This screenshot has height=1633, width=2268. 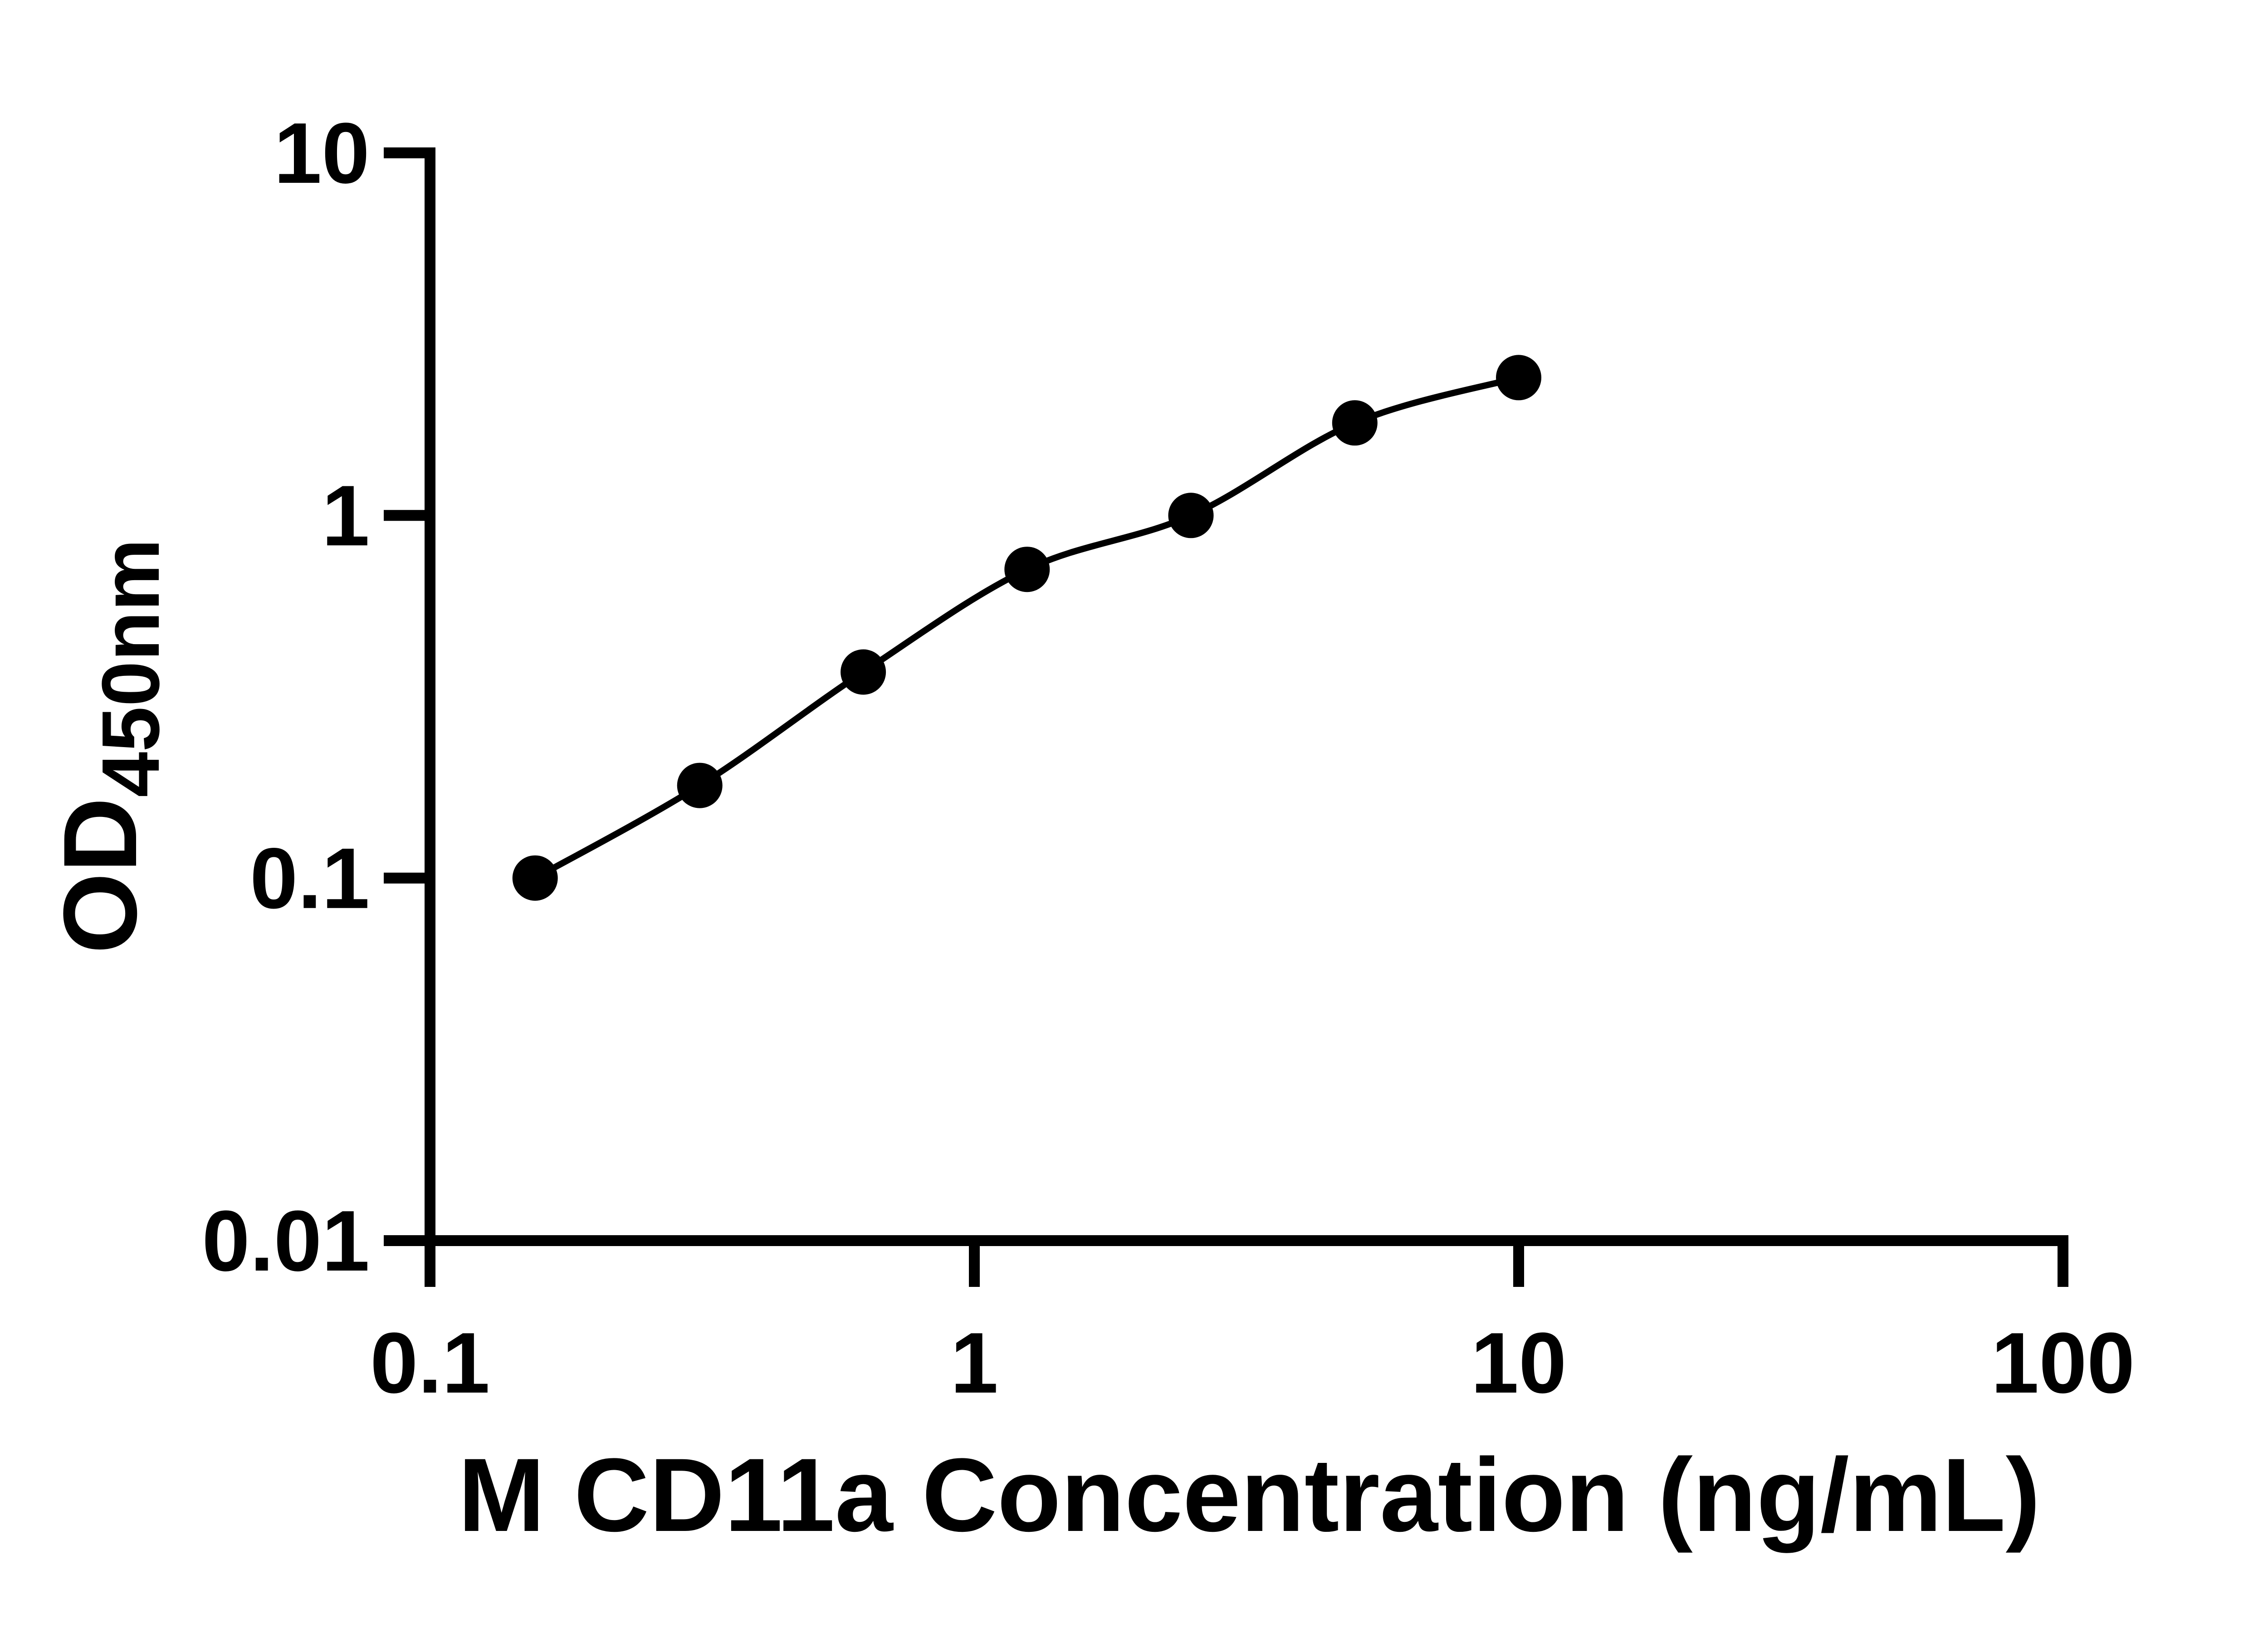 I want to click on x-axis-title: M CD11a Concentration (ng/mL), so click(x=1250, y=1495).